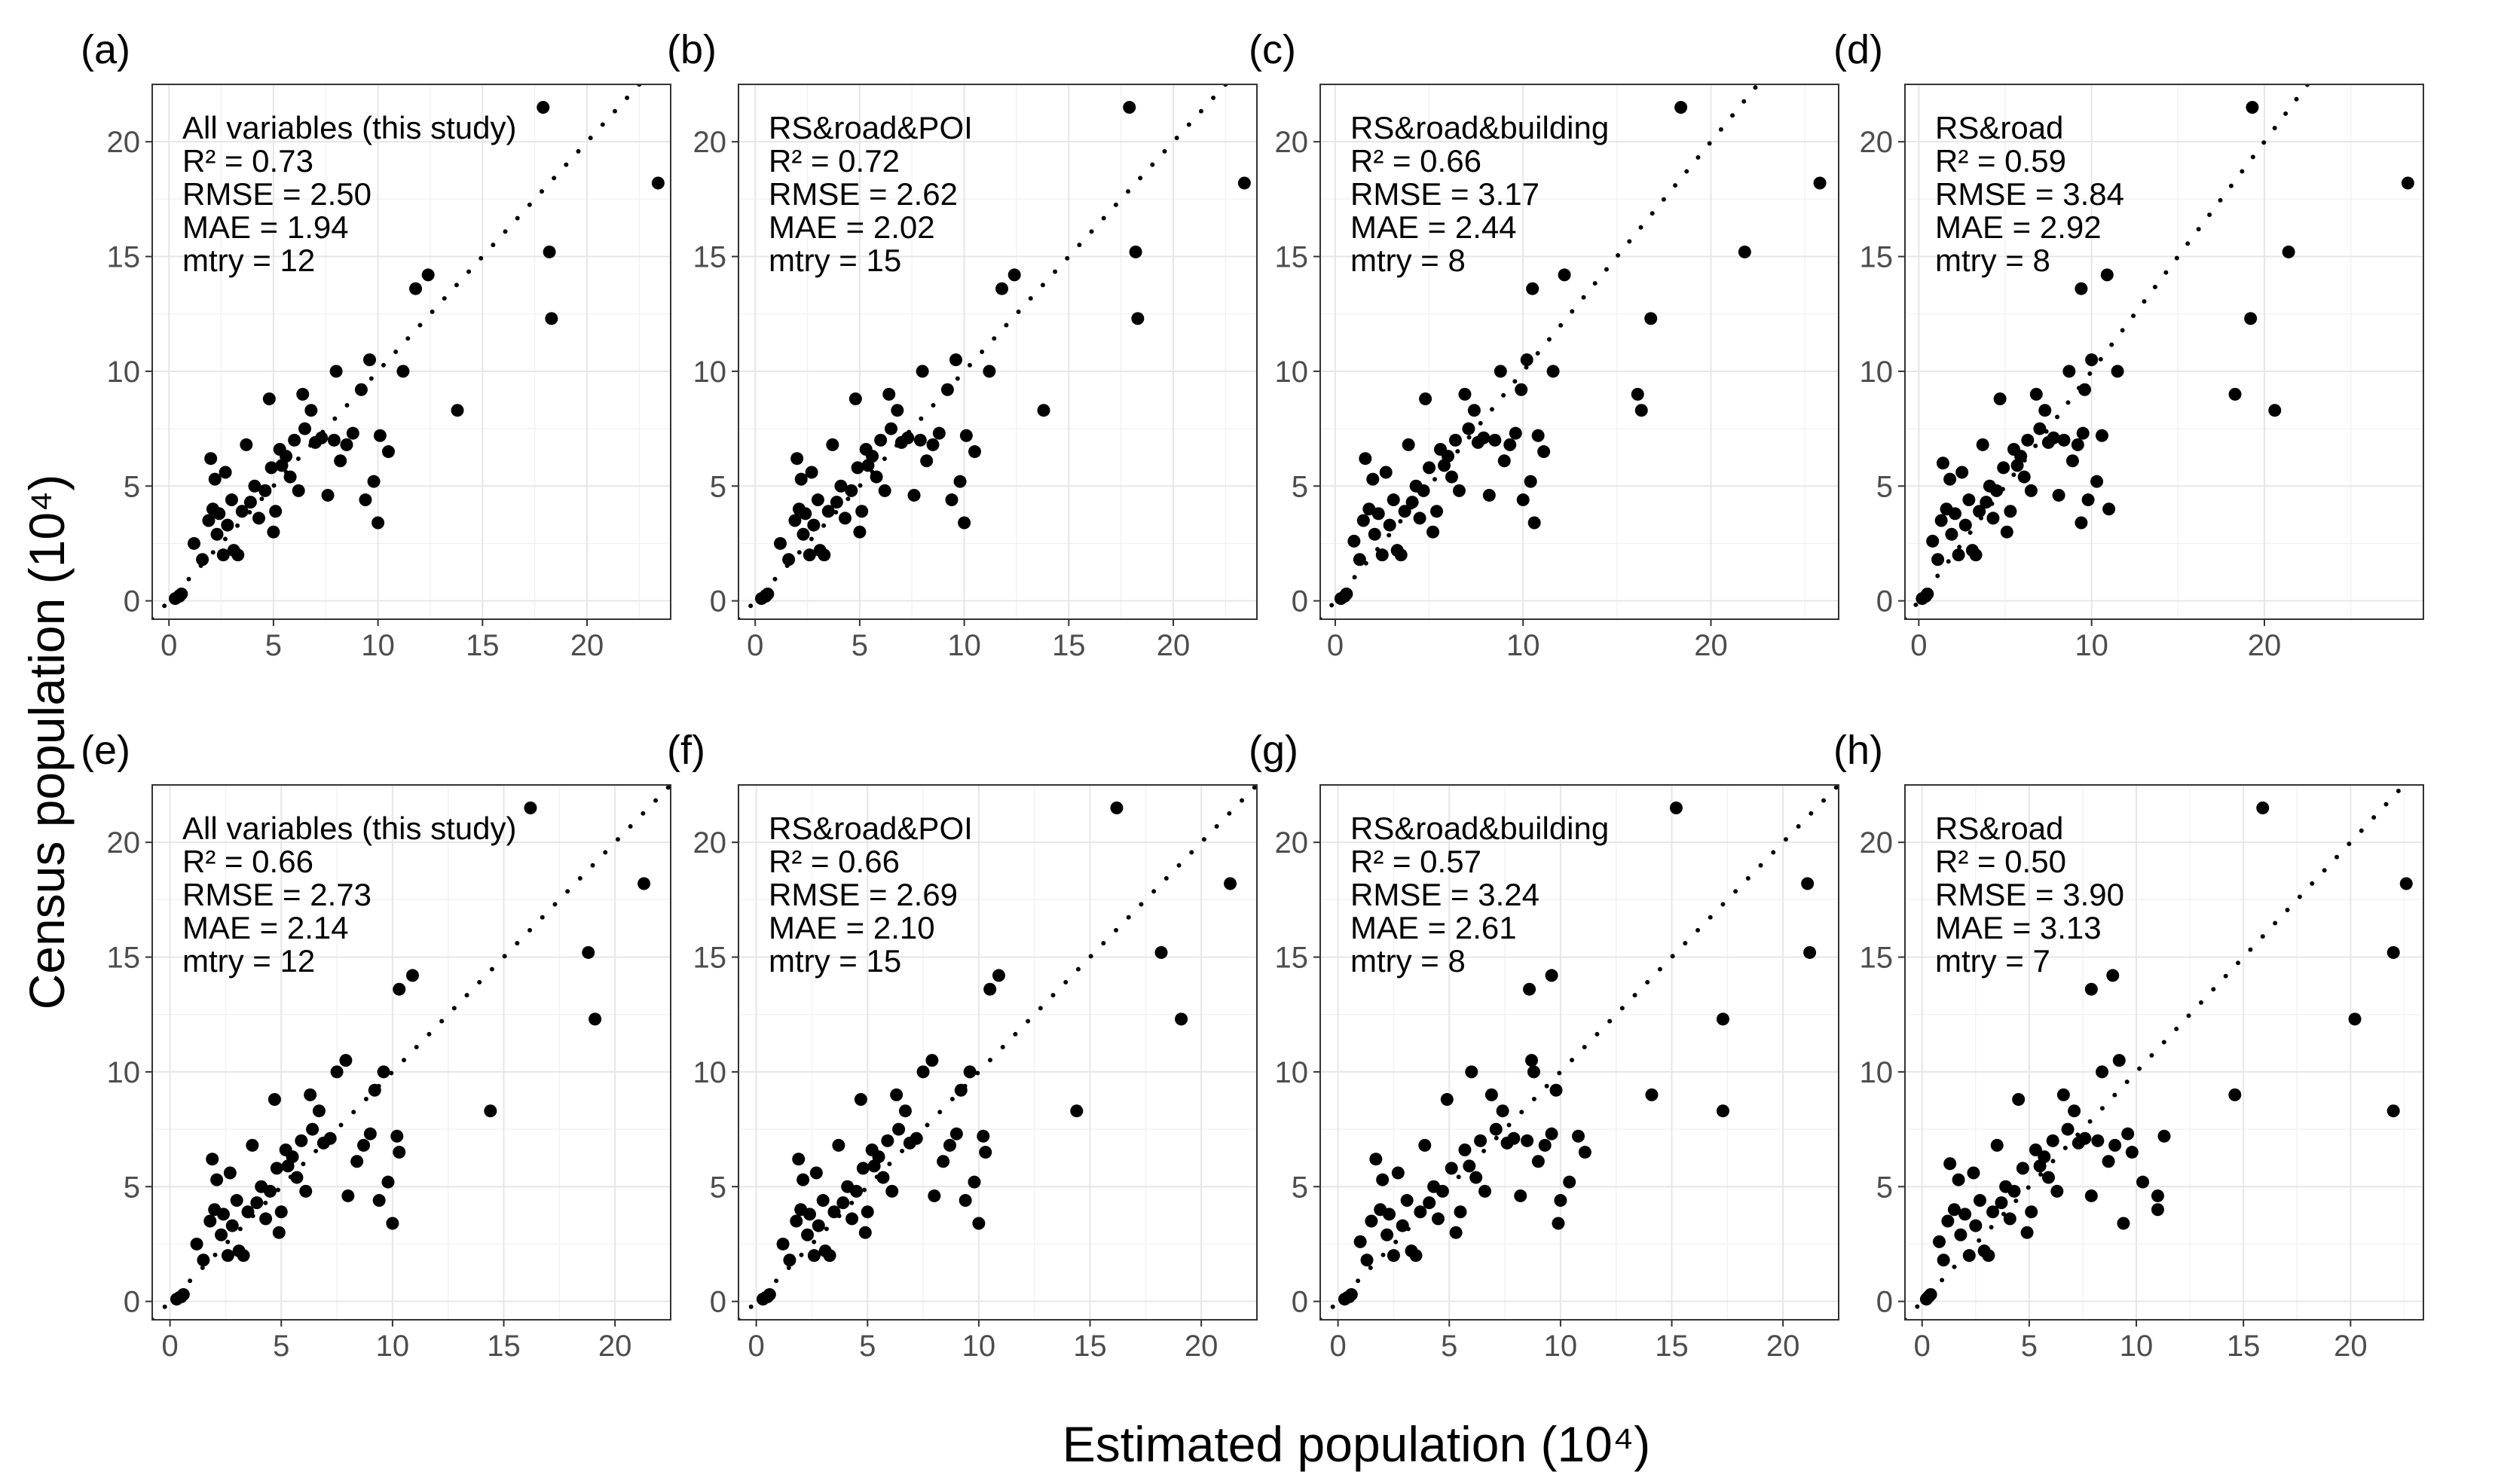 The width and height of the screenshot is (2498, 1484). Describe the element at coordinates (1877, 372) in the screenshot. I see `y-tick-label: 10` at that location.